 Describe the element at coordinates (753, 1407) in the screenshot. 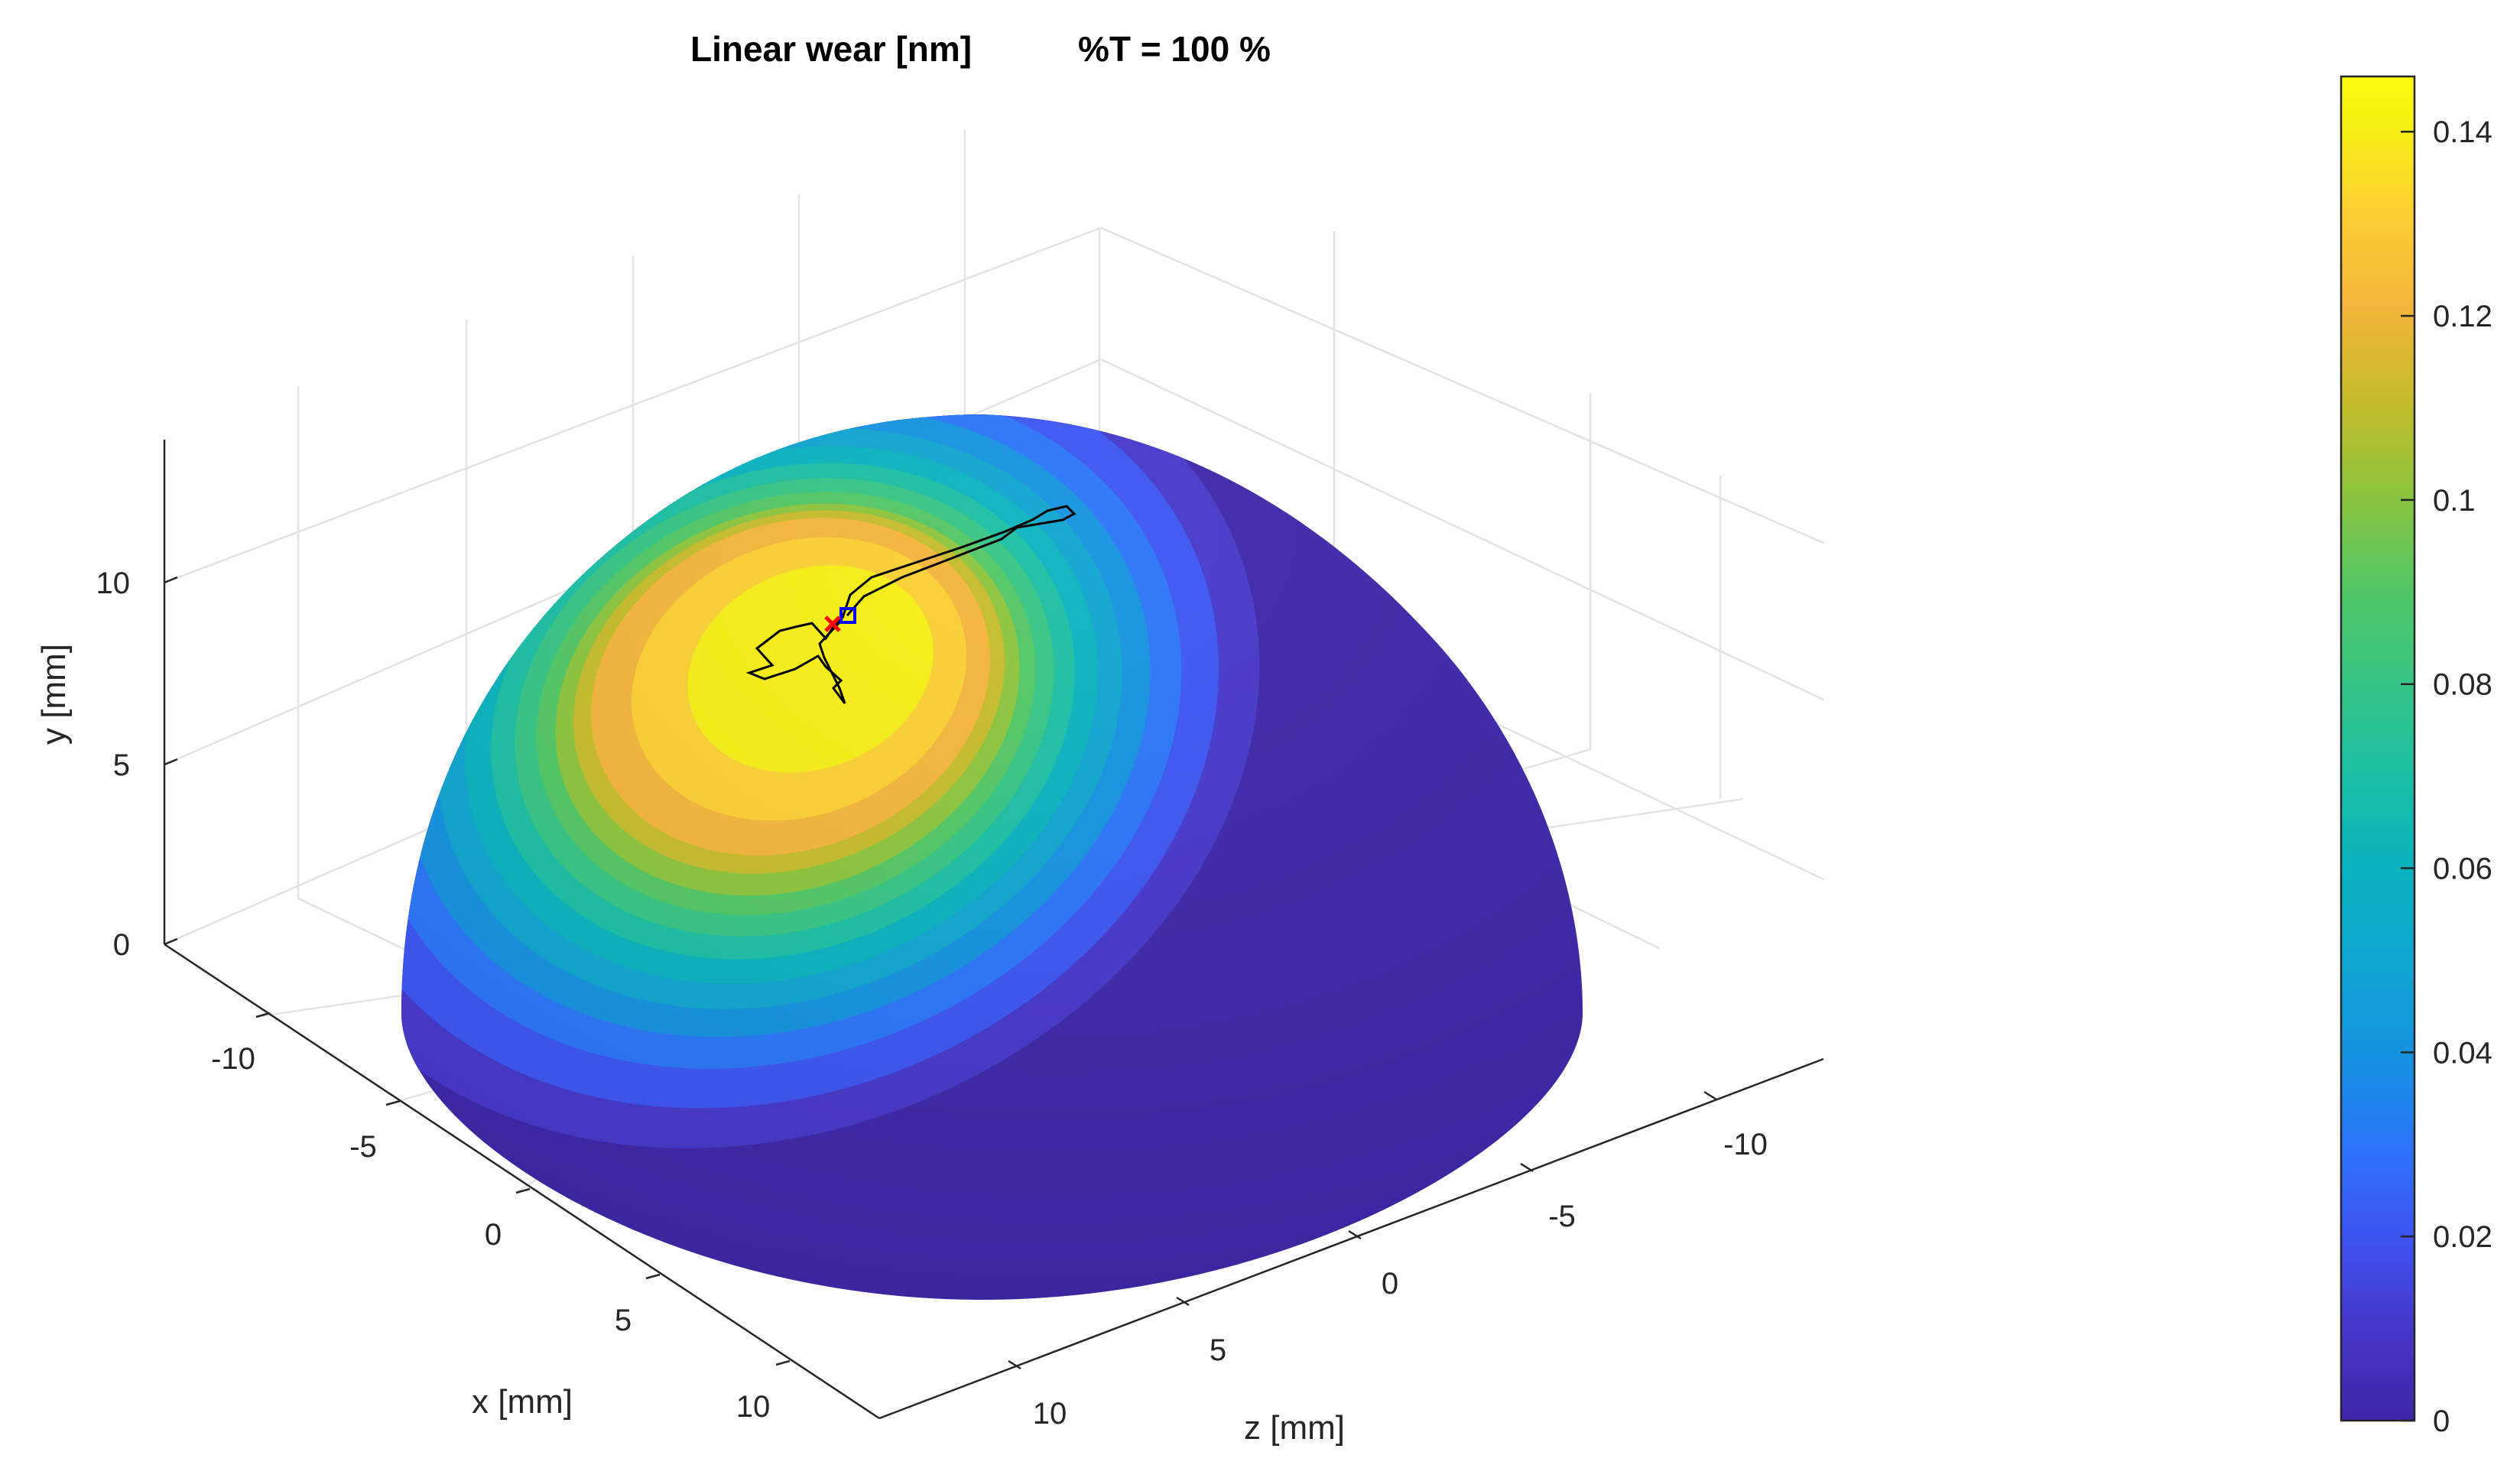

I see `x-tick-label: 10` at that location.